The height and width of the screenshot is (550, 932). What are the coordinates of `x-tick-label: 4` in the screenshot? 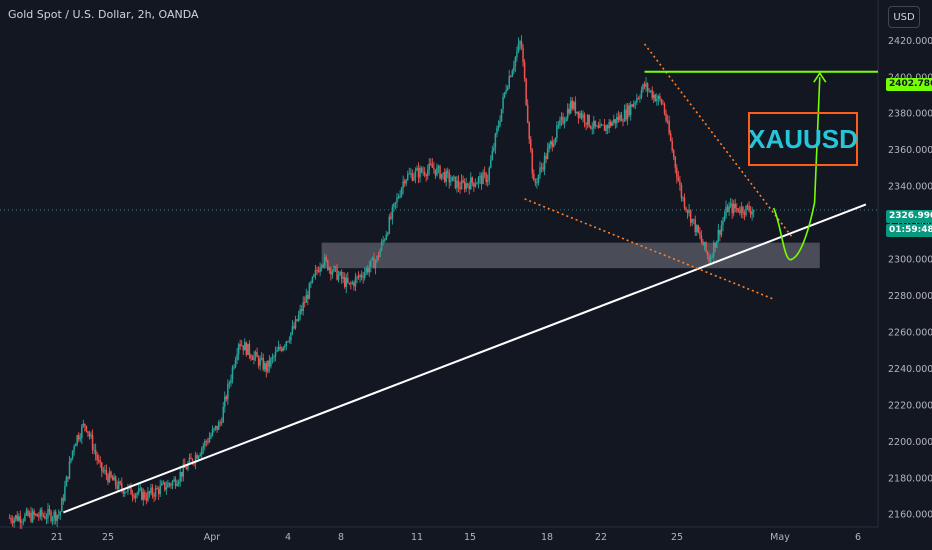 It's located at (288, 537).